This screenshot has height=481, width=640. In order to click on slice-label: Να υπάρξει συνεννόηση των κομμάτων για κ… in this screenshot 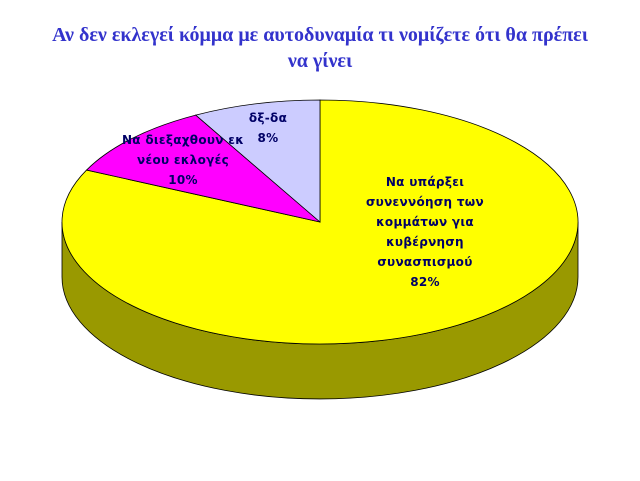, I will do `click(425, 232)`.